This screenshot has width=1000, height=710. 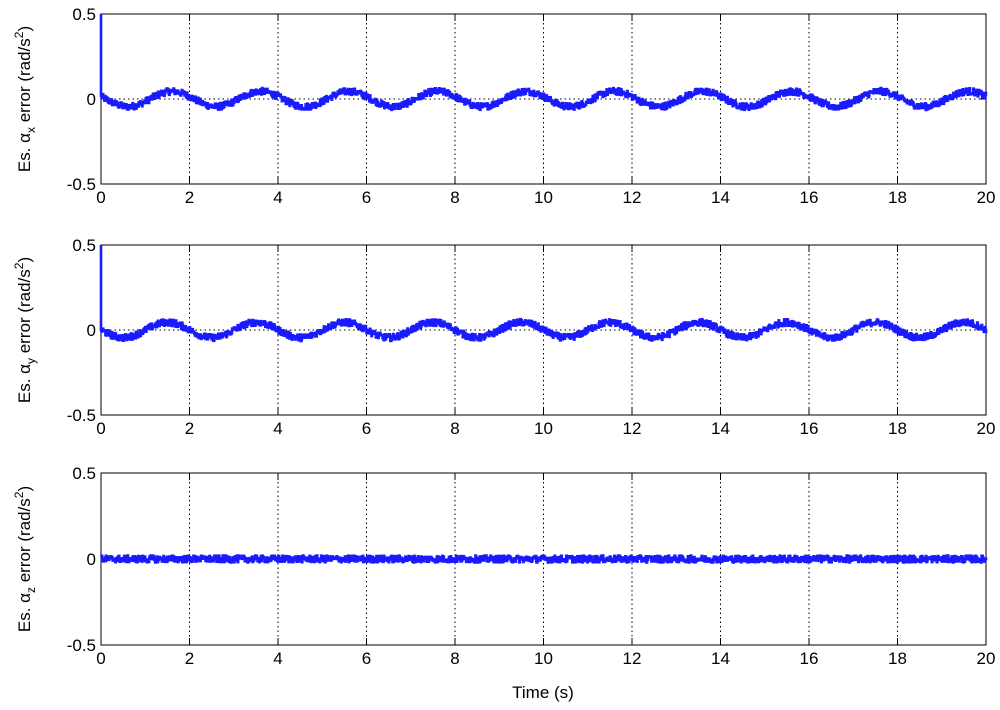 I want to click on x-axis-label: Time (s), so click(x=543, y=692).